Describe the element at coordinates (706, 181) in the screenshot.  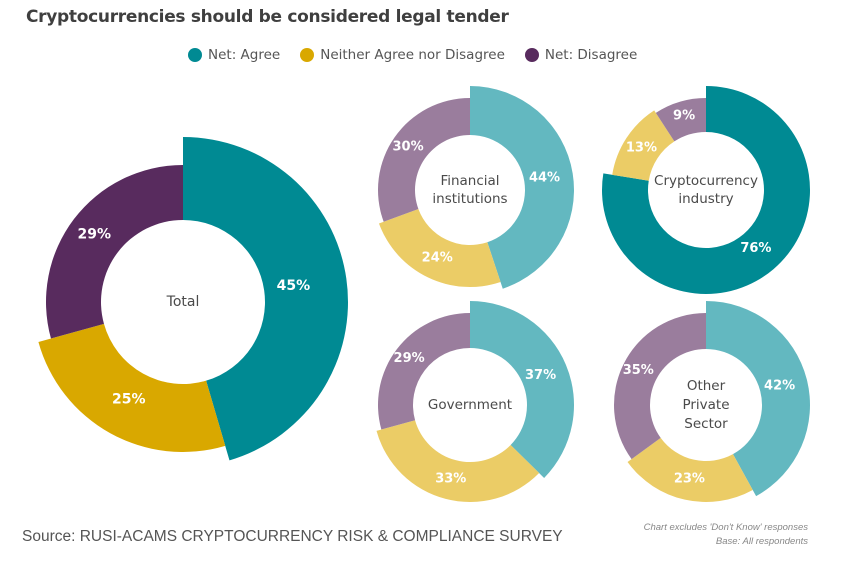
I see `center-label: Cryptocurrency` at that location.